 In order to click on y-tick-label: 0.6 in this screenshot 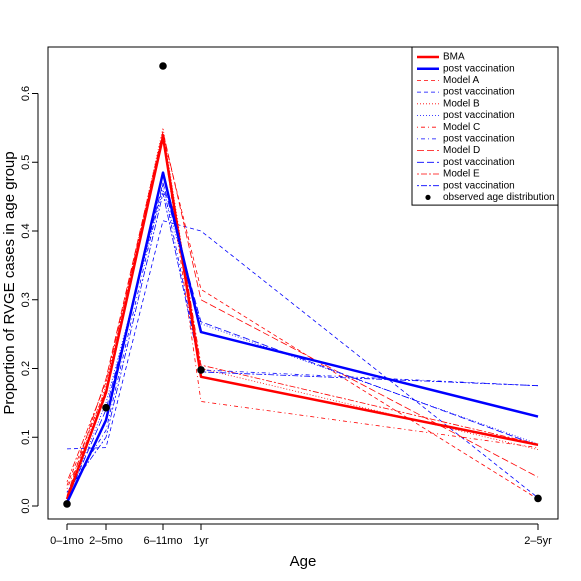, I will do `click(26, 93)`.